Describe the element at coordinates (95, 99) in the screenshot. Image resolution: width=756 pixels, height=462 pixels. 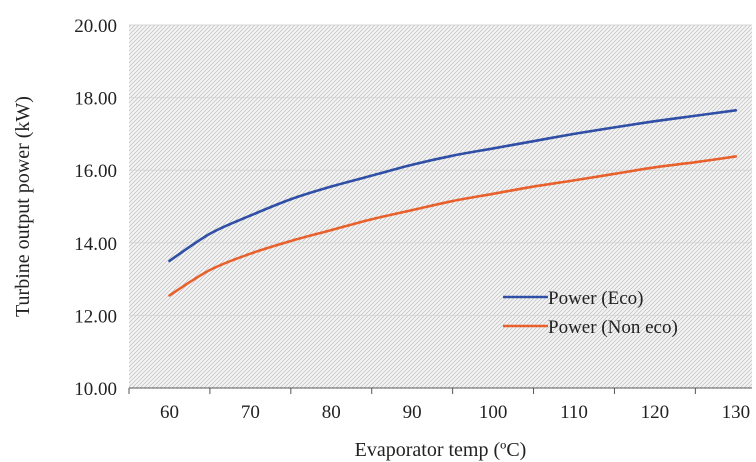
I see `y-tick-label: 18.00` at that location.